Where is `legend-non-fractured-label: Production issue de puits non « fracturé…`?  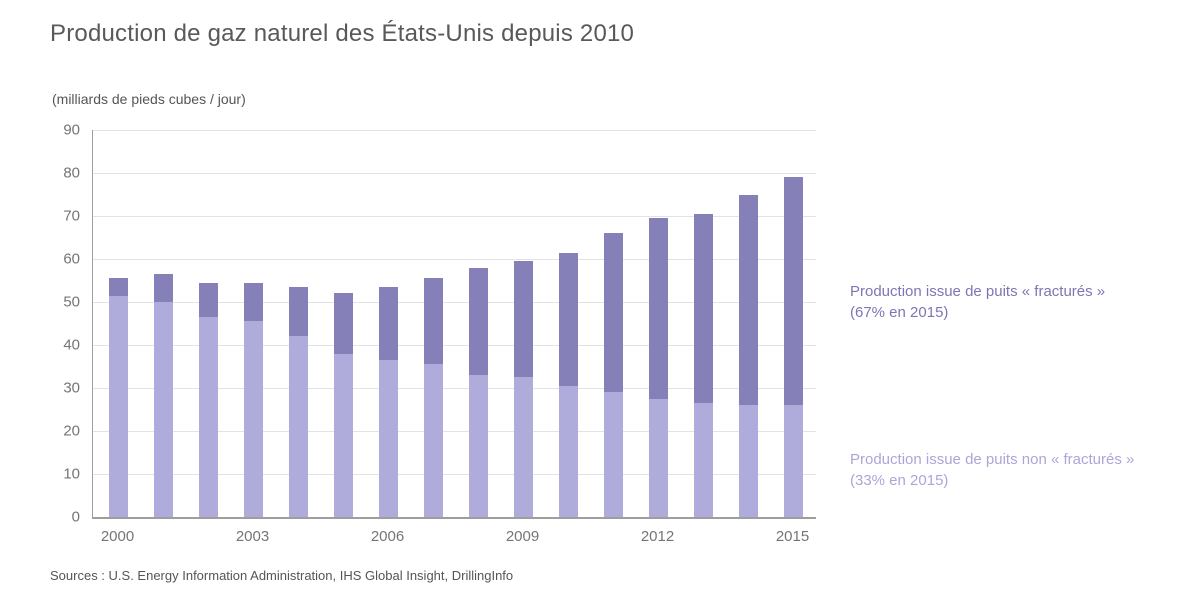 legend-non-fractured-label: Production issue de puits non « fracturé… is located at coordinates (992, 459).